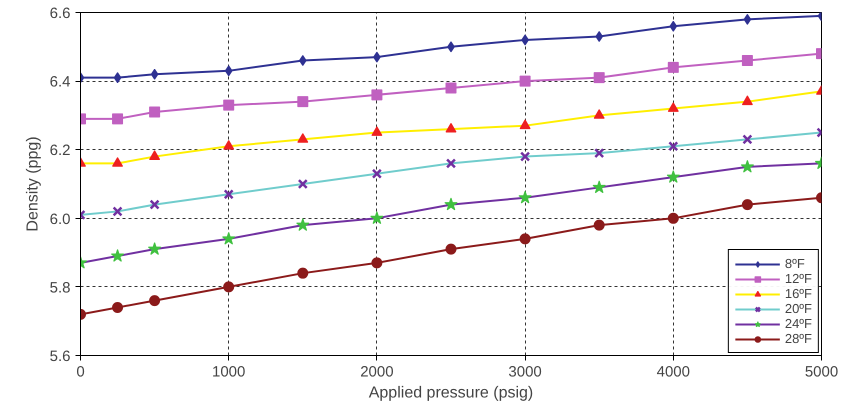 The height and width of the screenshot is (410, 846). Describe the element at coordinates (821, 372) in the screenshot. I see `x-tick-label: 5000` at that location.